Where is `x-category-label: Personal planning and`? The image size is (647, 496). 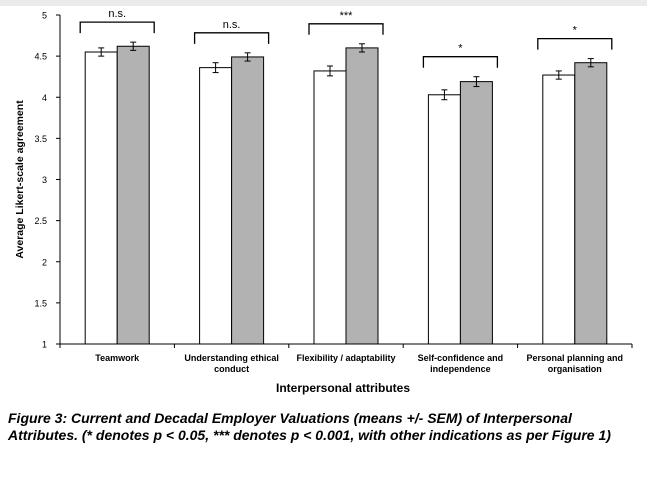 x-category-label: Personal planning and is located at coordinates (575, 358).